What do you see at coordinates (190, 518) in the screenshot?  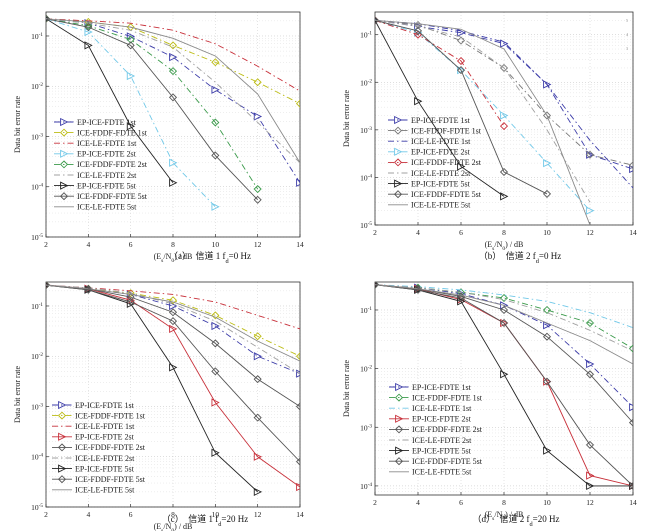 I see `caption-3-part: （c） 信道 1 f` at bounding box center [190, 518].